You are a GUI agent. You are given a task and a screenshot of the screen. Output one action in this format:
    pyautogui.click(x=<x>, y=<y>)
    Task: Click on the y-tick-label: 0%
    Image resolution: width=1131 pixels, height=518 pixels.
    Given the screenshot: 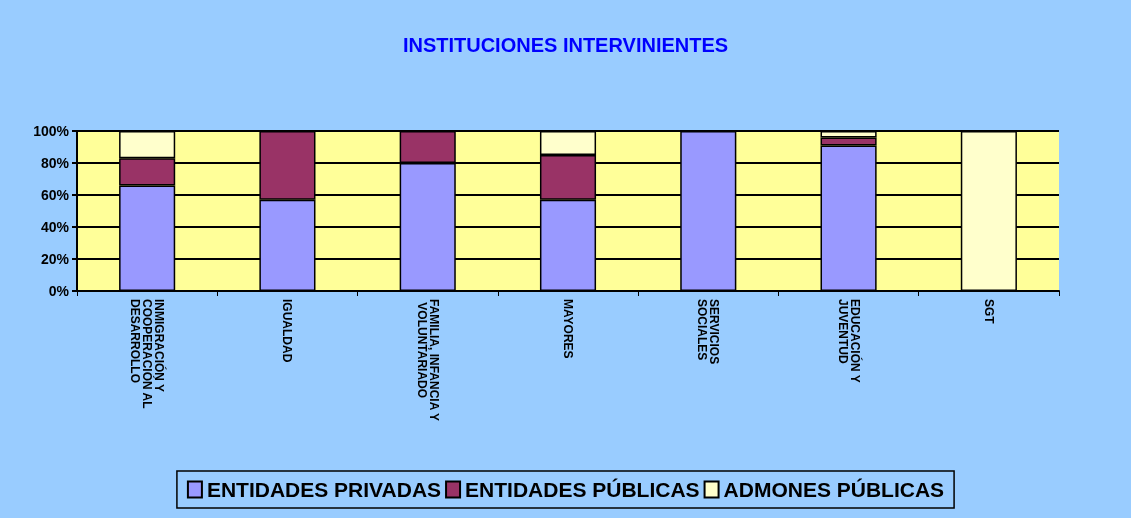 What is the action you would take?
    pyautogui.click(x=59, y=291)
    